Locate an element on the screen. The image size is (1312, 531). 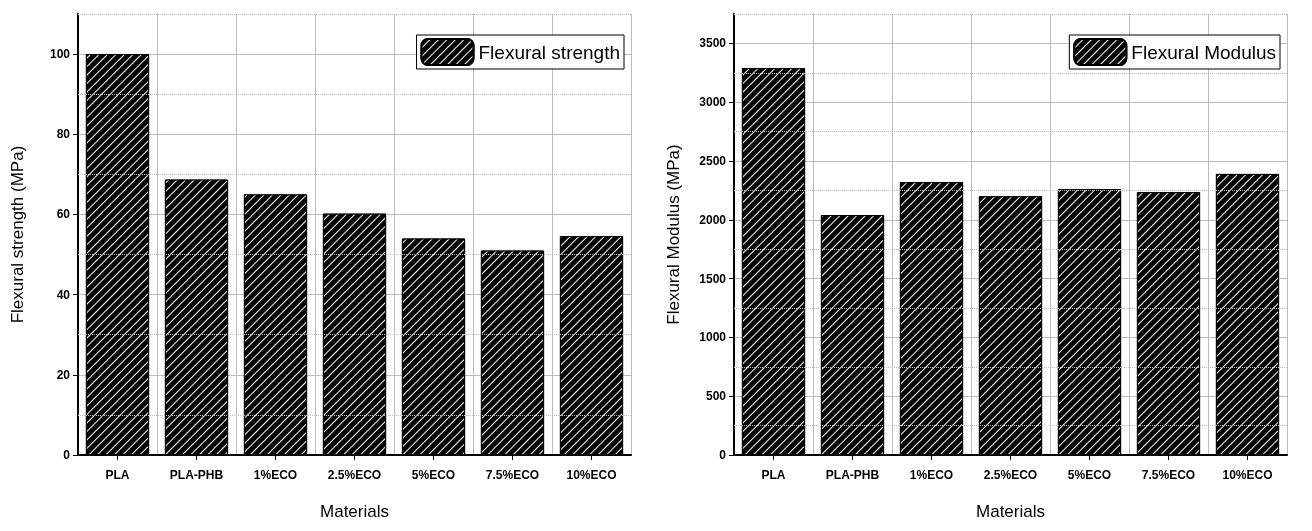
y-tick-label: 1500 is located at coordinates (713, 278).